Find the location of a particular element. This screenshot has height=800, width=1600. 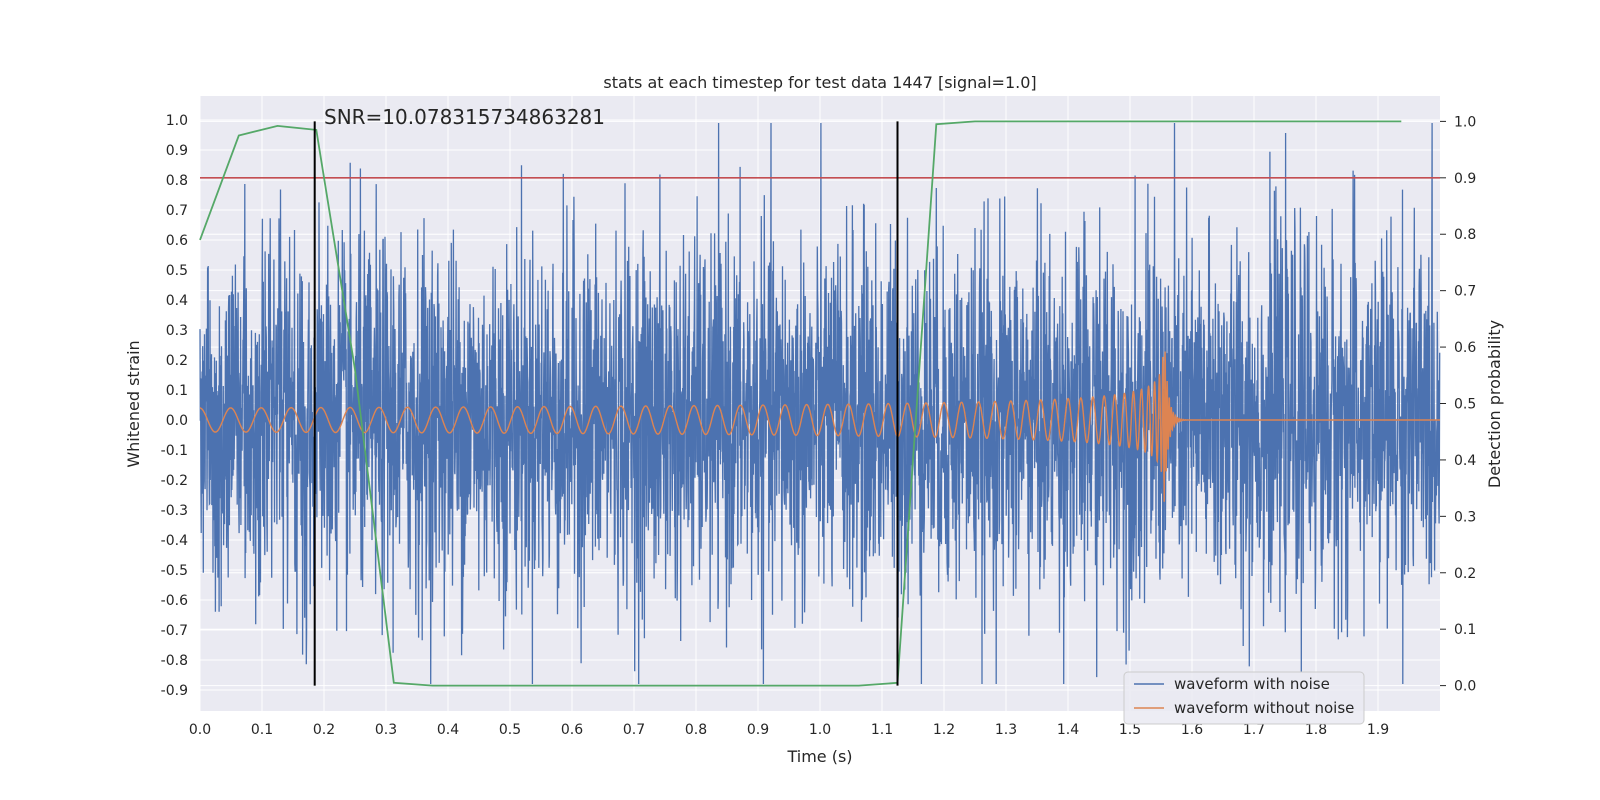

y-tick-label-left: 0.6 is located at coordinates (177, 241).